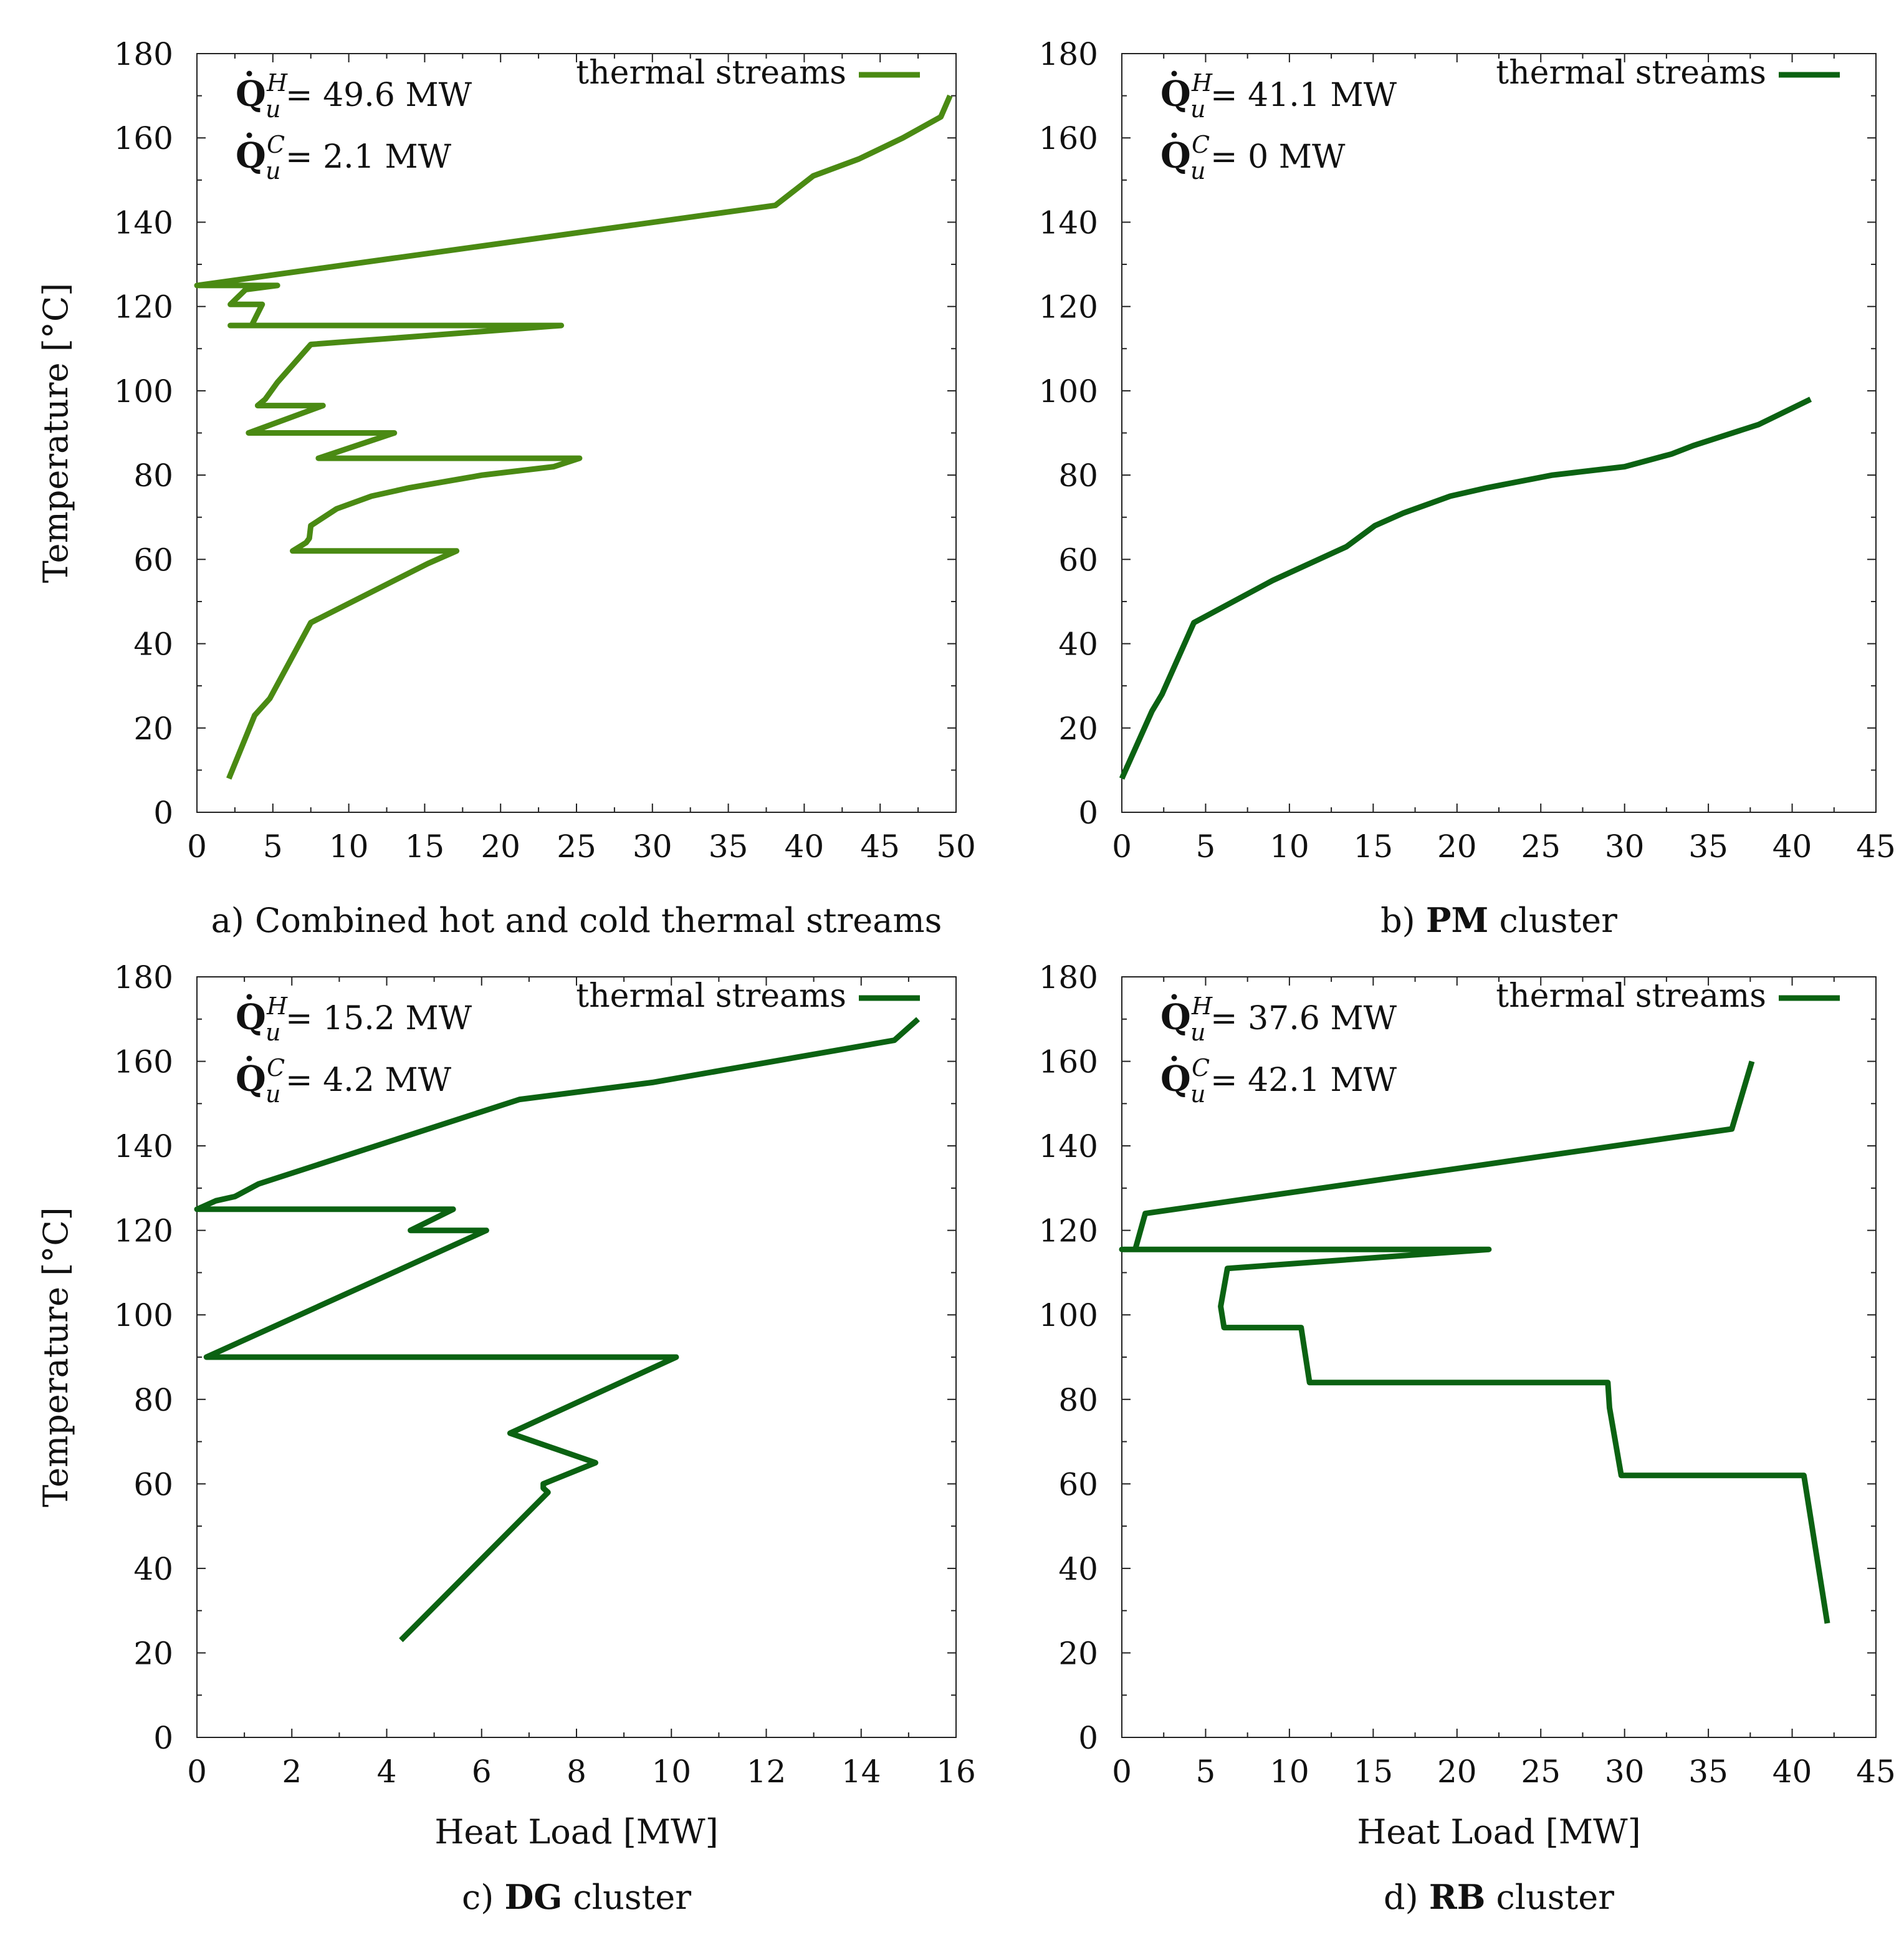 The image size is (1904, 1940). I want to click on y-tick-label: 120, so click(143, 307).